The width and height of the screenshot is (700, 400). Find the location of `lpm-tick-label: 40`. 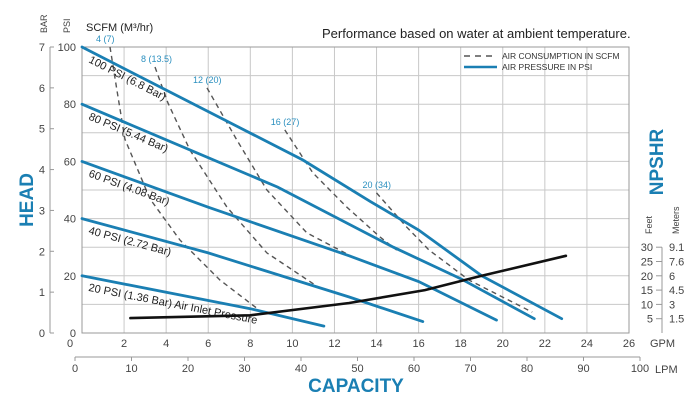

lpm-tick-label: 40 is located at coordinates (301, 369).